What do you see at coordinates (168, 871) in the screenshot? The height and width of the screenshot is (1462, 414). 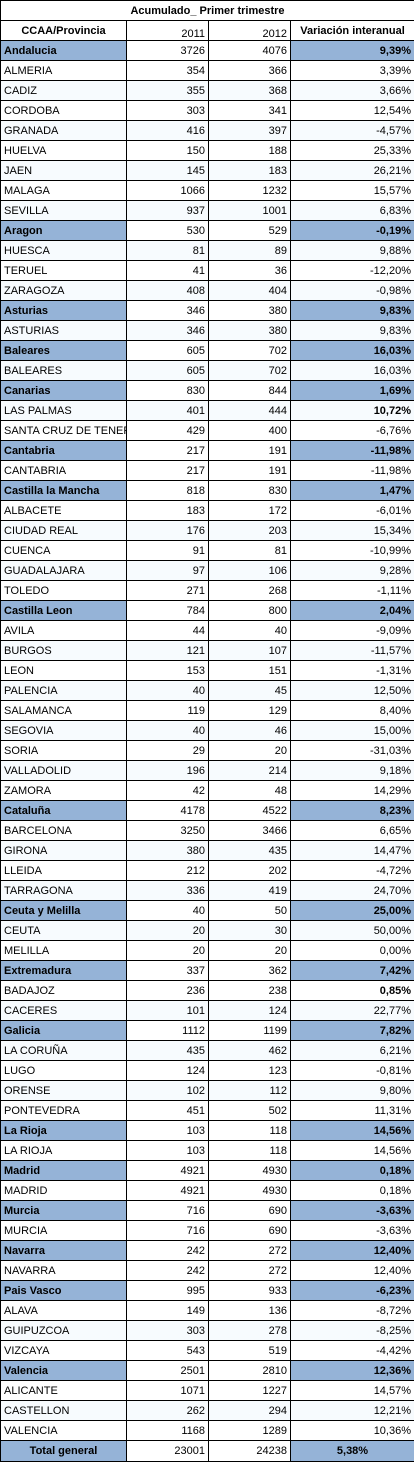 I see `province-value-2011: 212` at bounding box center [168, 871].